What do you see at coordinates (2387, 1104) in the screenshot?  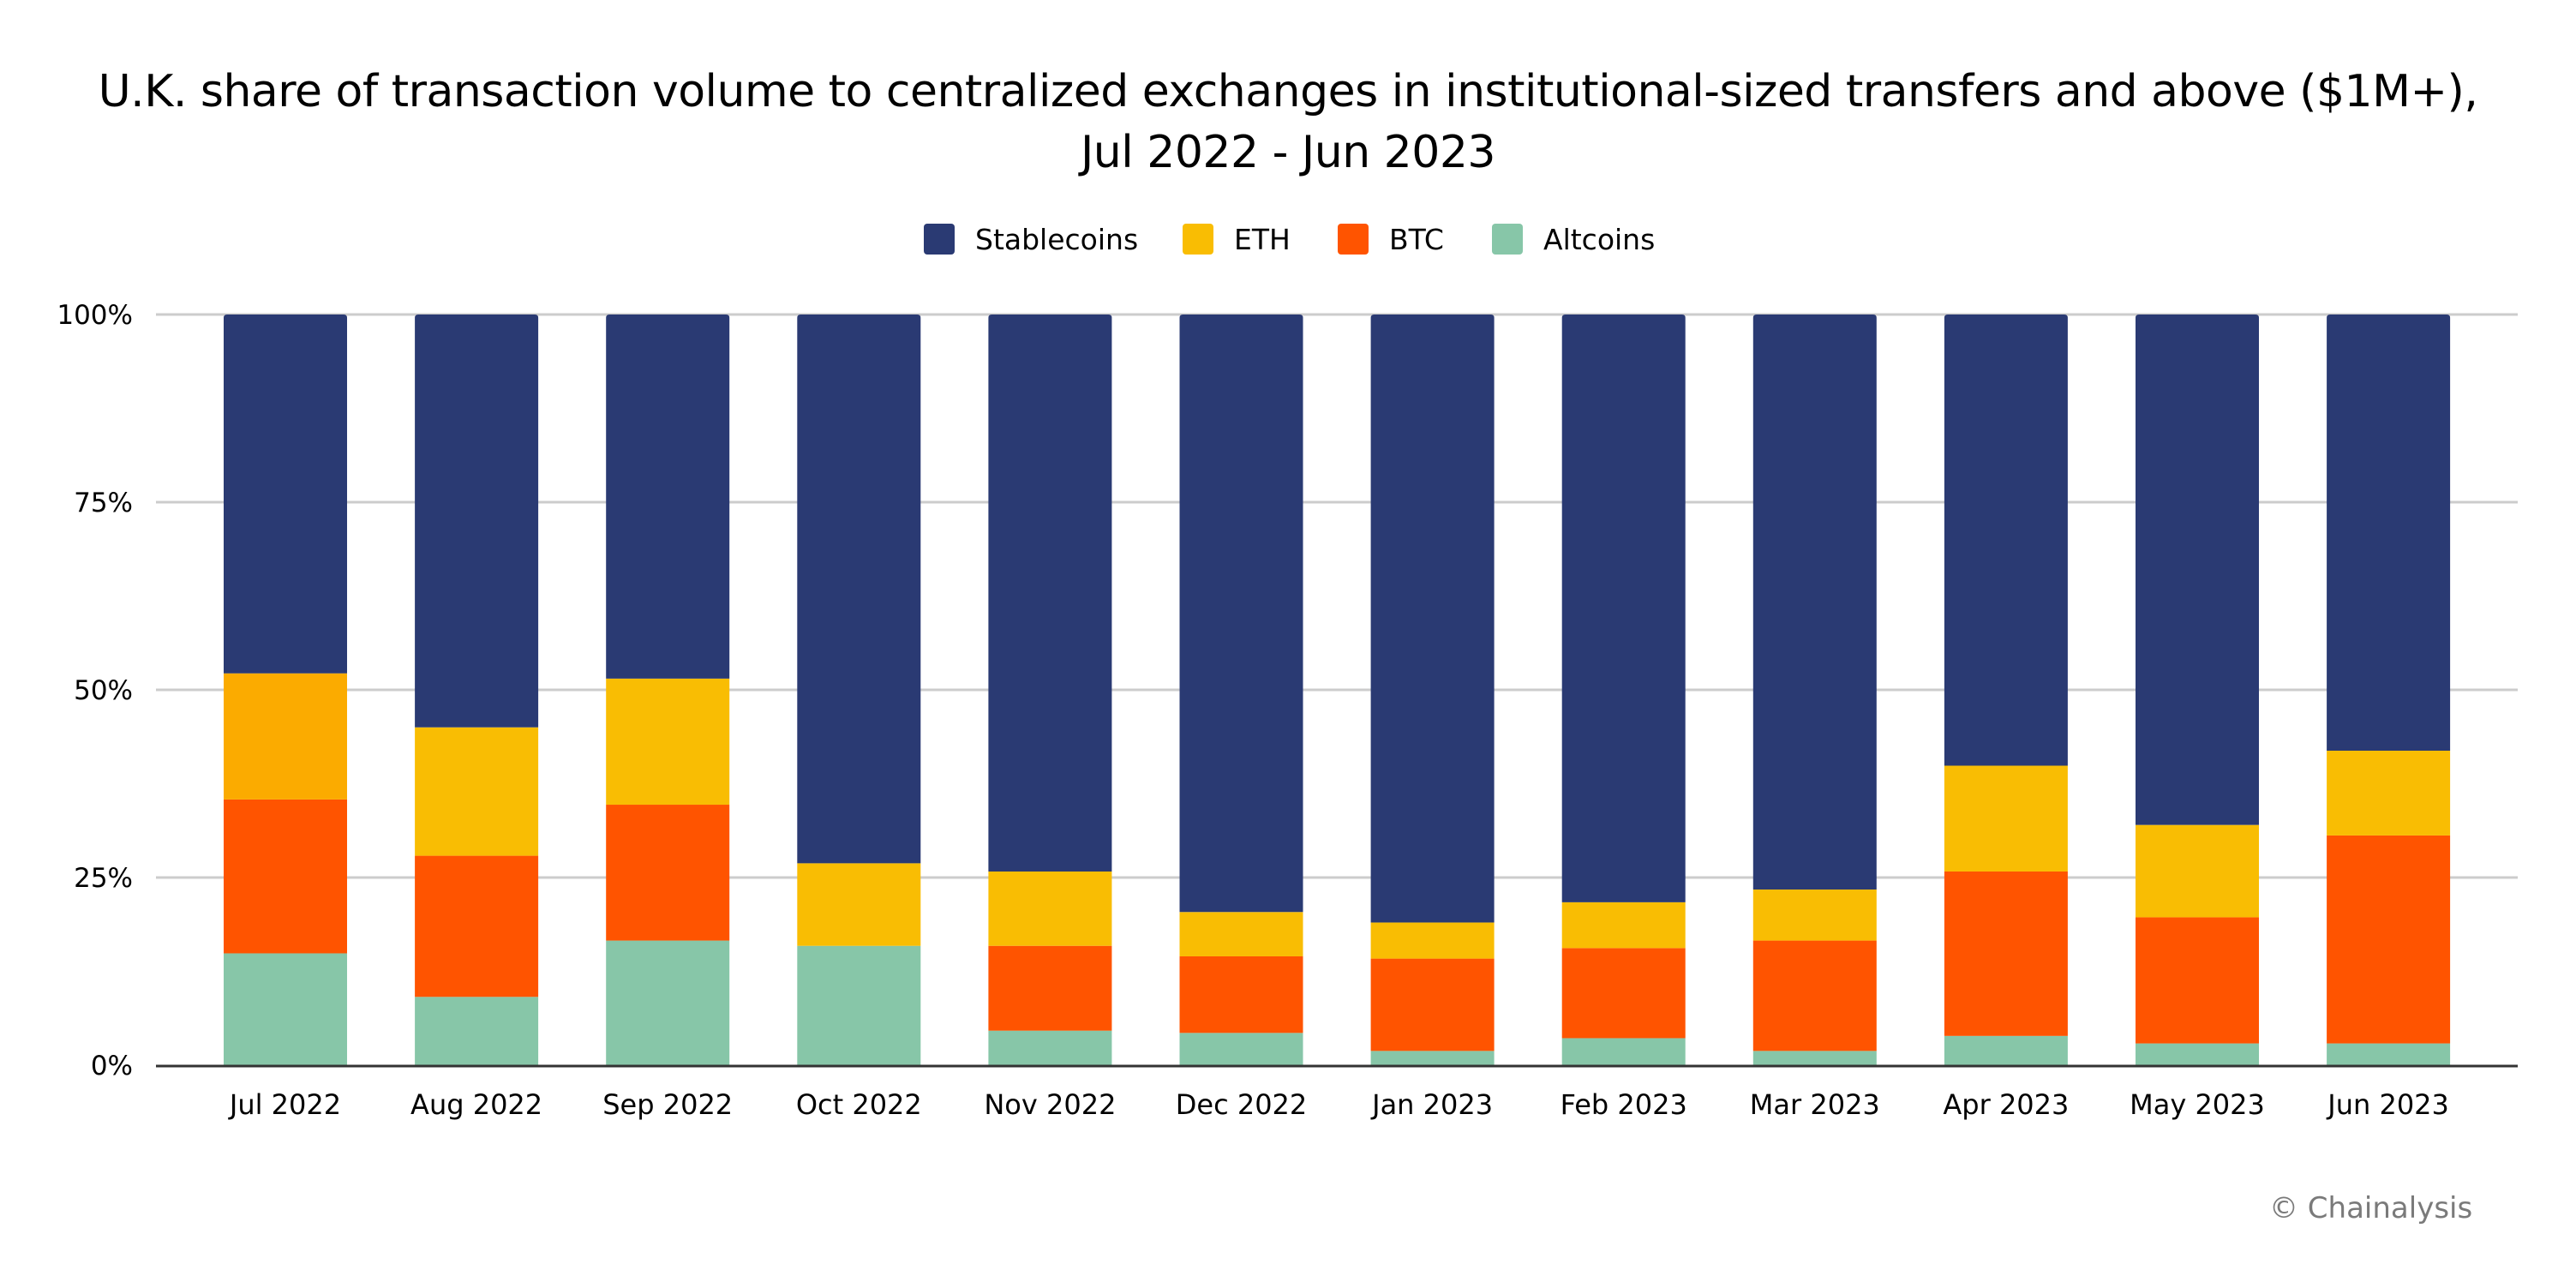 I see `x-tick-label: Jun 2023` at bounding box center [2387, 1104].